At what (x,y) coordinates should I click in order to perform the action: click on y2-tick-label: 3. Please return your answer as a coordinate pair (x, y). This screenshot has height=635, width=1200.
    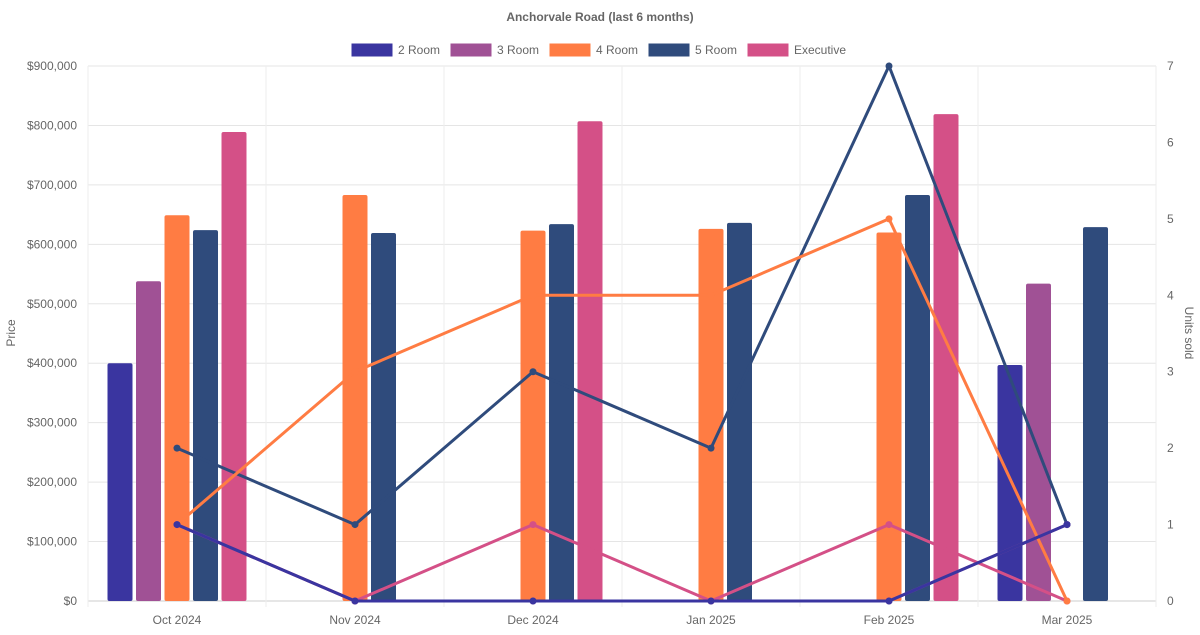
    Looking at the image, I should click on (1170, 372).